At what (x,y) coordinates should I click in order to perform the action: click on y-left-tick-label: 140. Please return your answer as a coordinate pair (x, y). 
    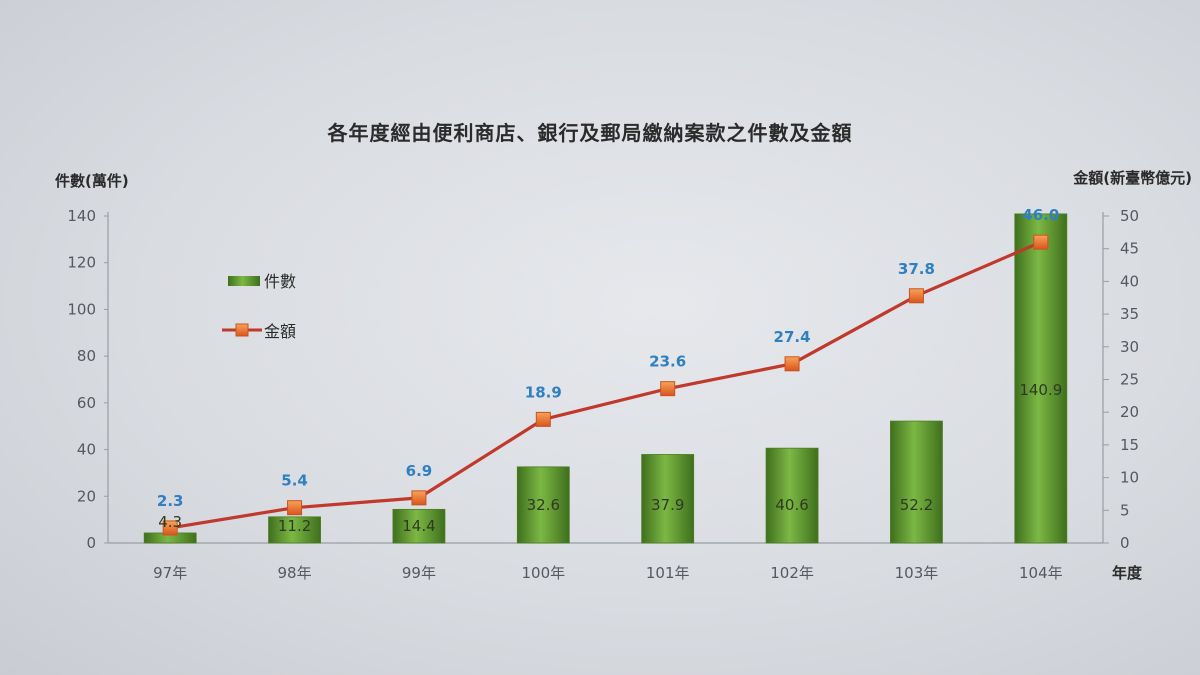
    Looking at the image, I should click on (81, 216).